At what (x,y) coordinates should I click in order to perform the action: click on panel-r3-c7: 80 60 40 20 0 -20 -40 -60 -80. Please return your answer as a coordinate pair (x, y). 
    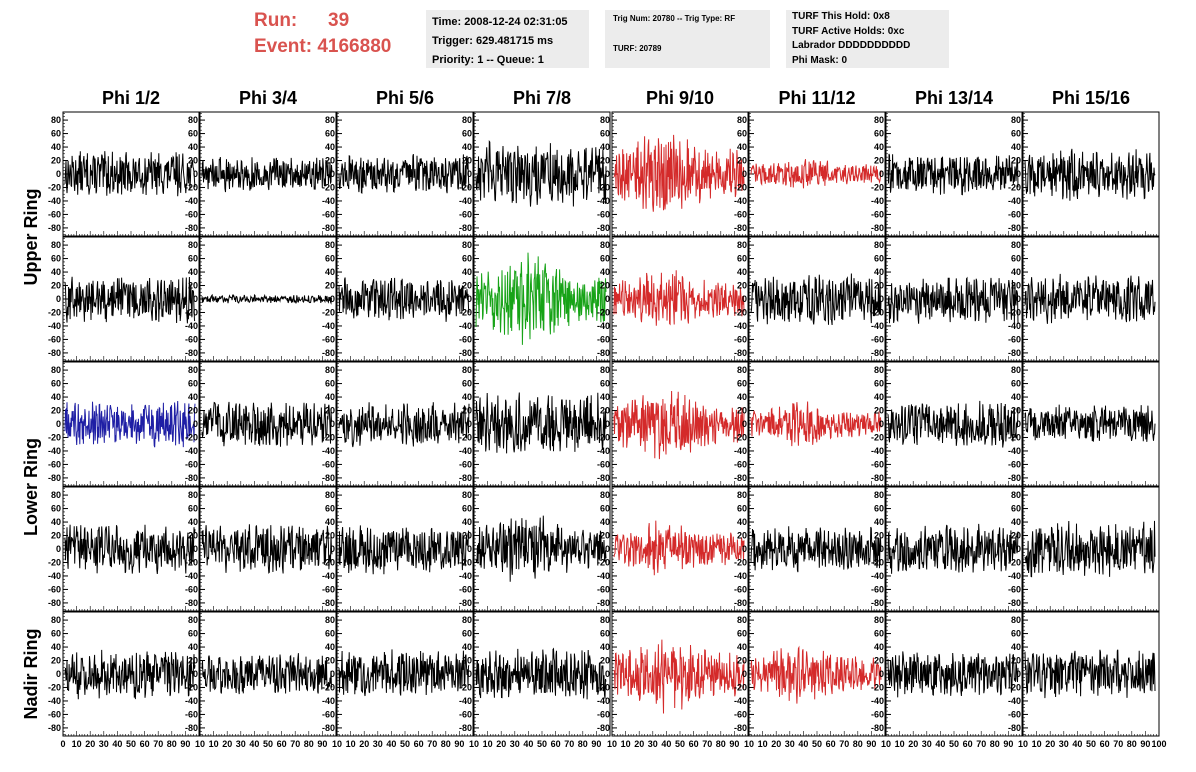
    Looking at the image, I should click on (947, 424).